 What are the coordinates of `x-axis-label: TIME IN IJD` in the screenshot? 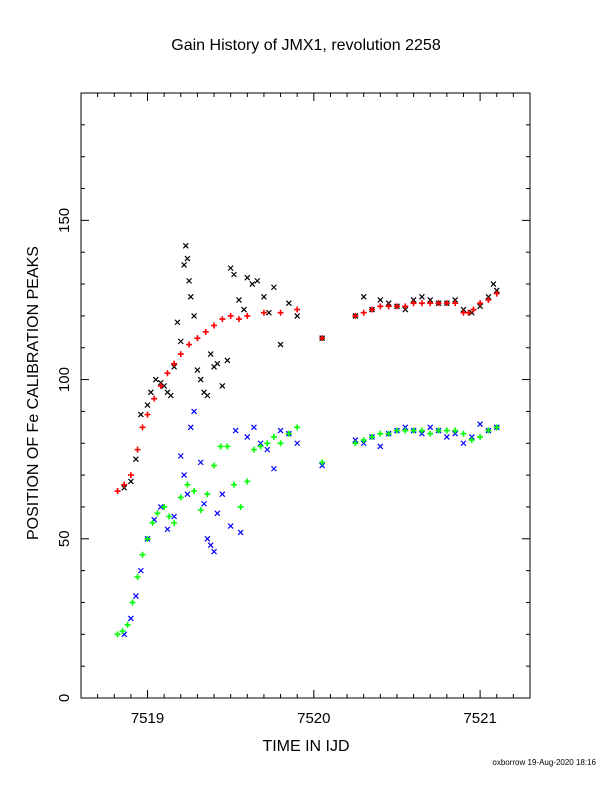 It's located at (306, 746).